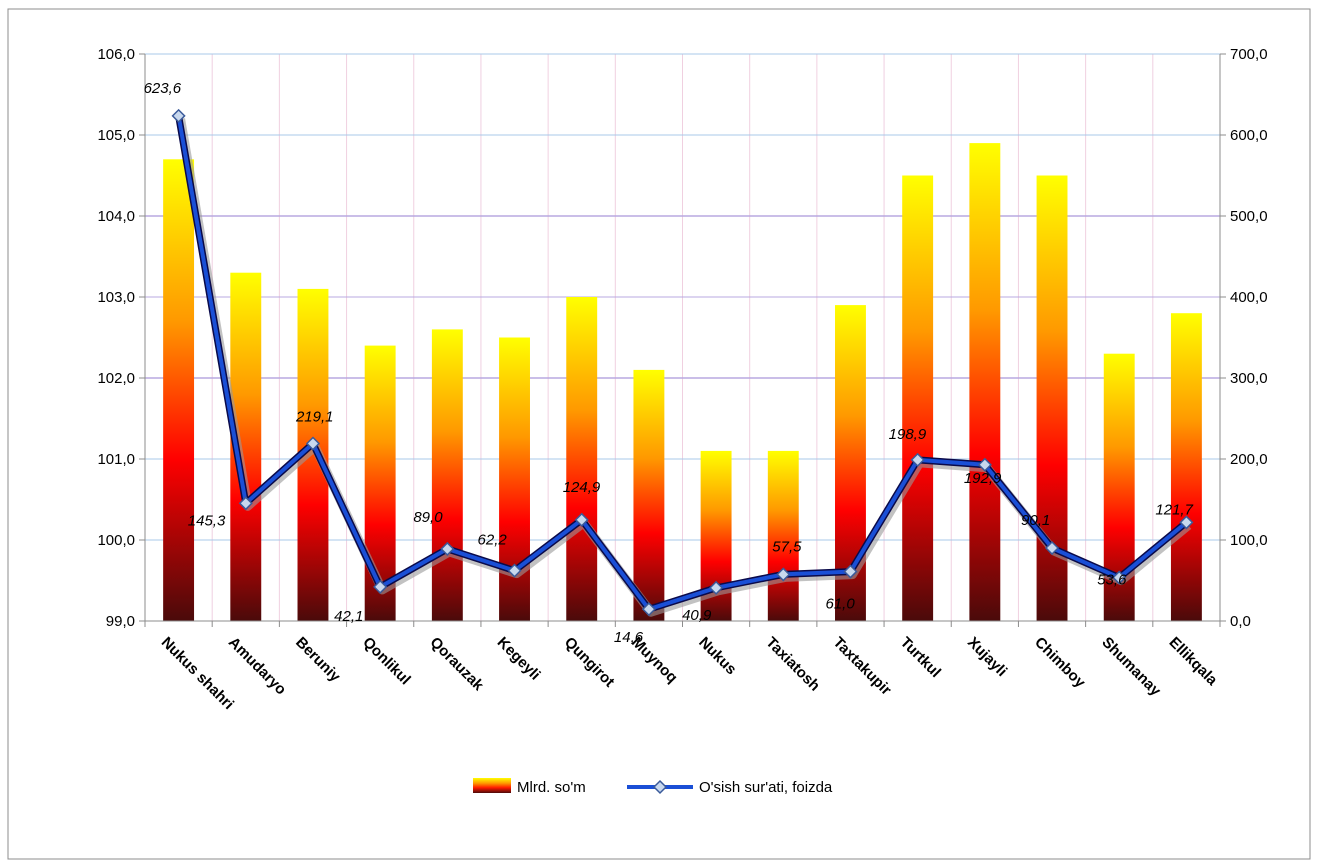 The height and width of the screenshot is (865, 1318). I want to click on line-data-label: 61,0, so click(840, 604).